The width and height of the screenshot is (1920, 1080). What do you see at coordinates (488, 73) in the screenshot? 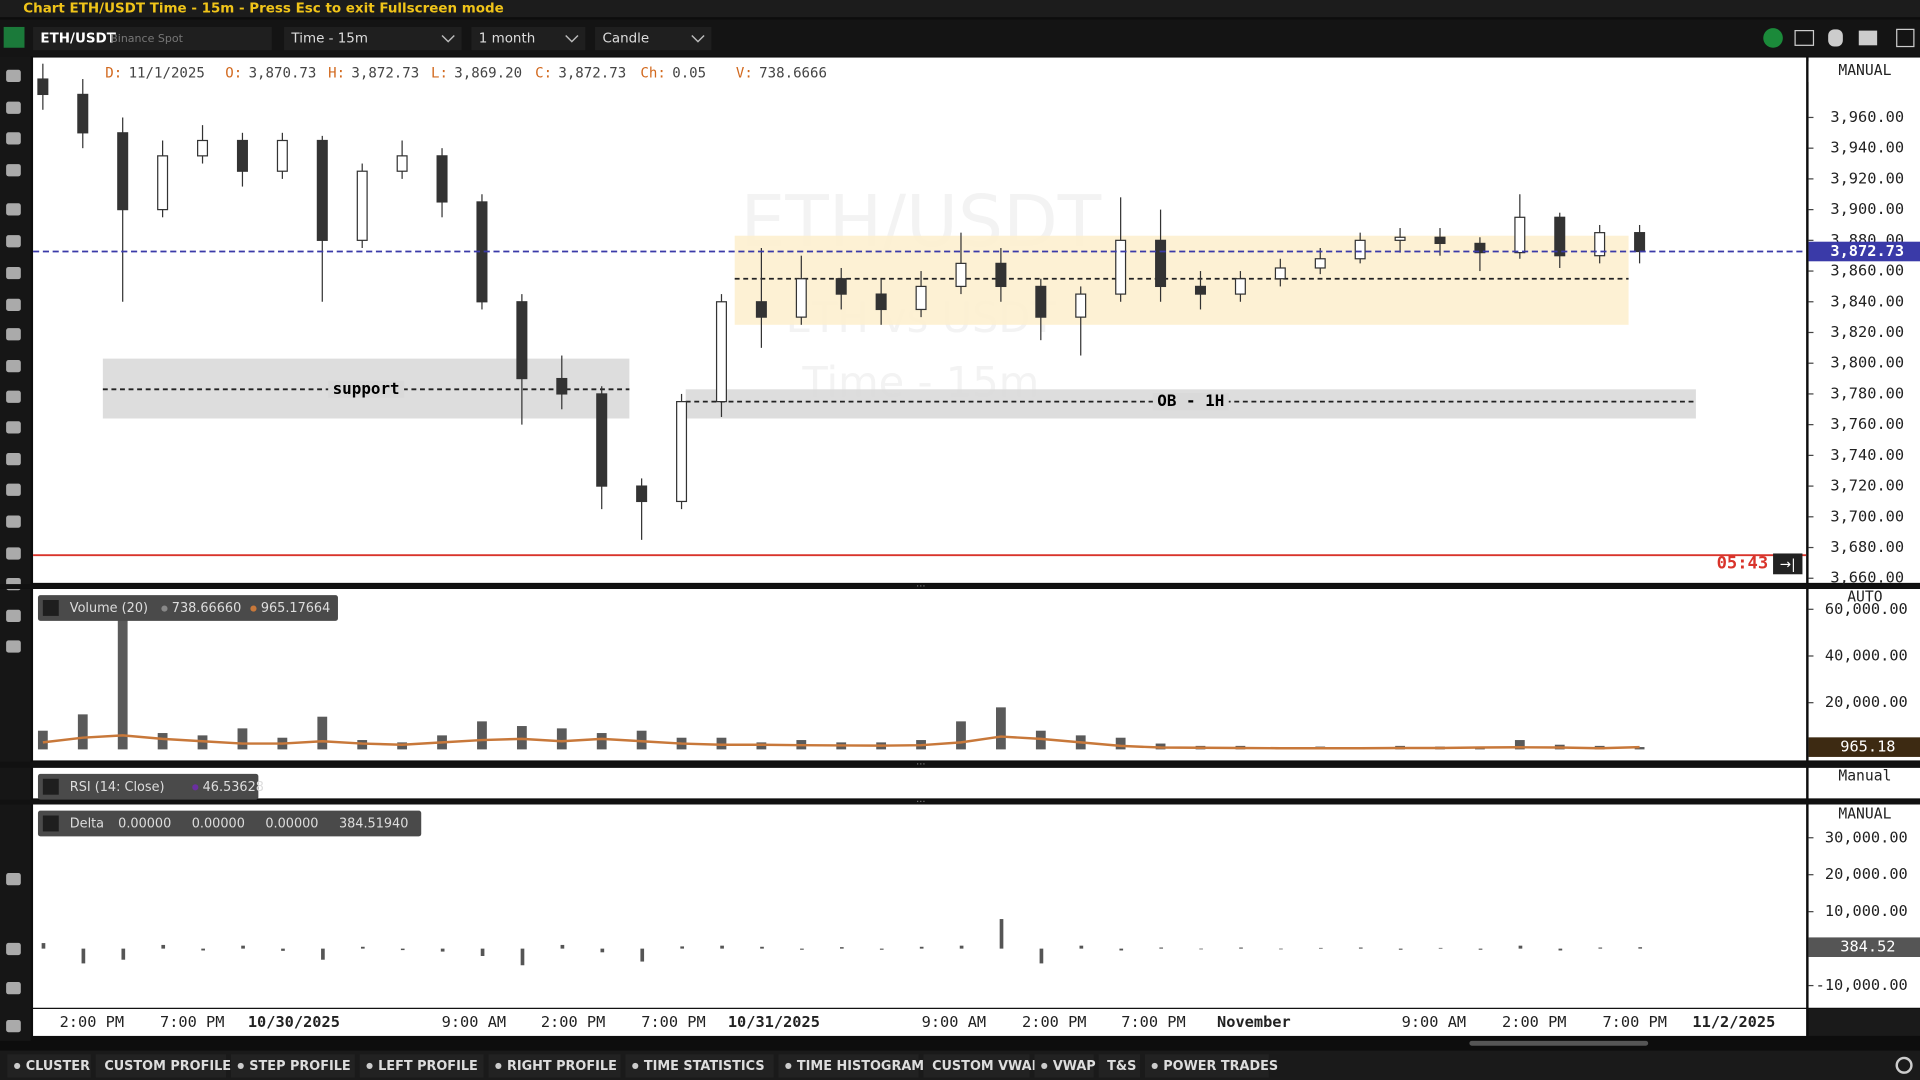
I see `info-value: 3,869.20` at bounding box center [488, 73].